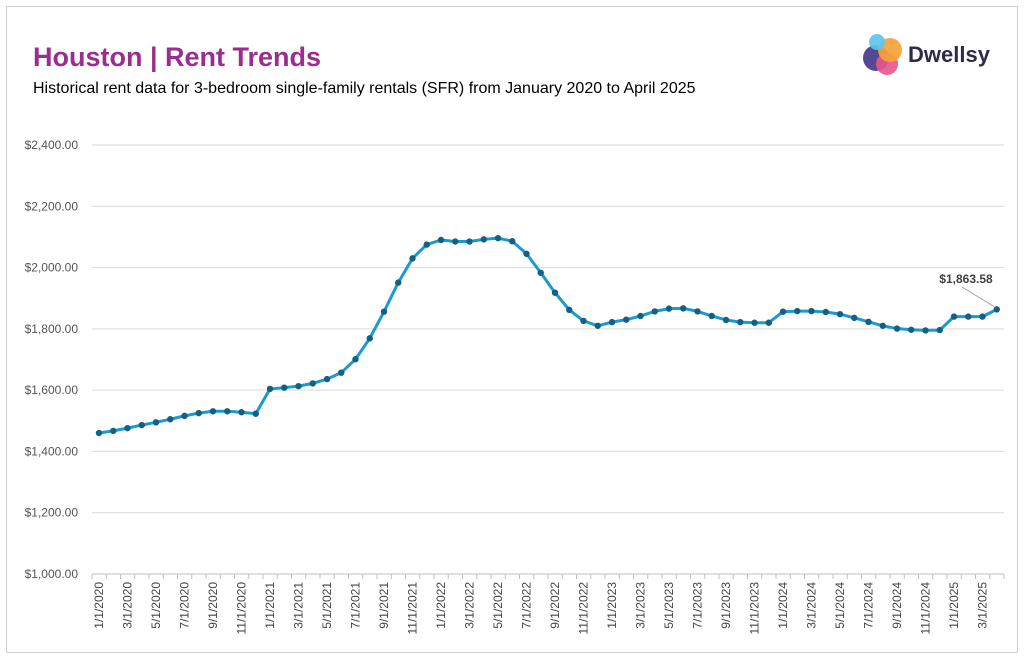 The width and height of the screenshot is (1024, 659). What do you see at coordinates (555, 605) in the screenshot?
I see `x-tick-label: 9/1/2022` at bounding box center [555, 605].